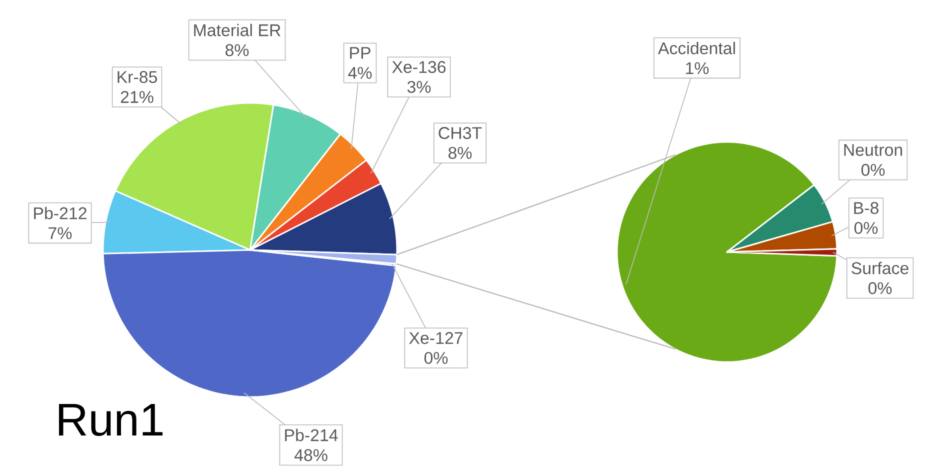 The width and height of the screenshot is (927, 476). I want to click on slice-label: Accidental, so click(696, 48).